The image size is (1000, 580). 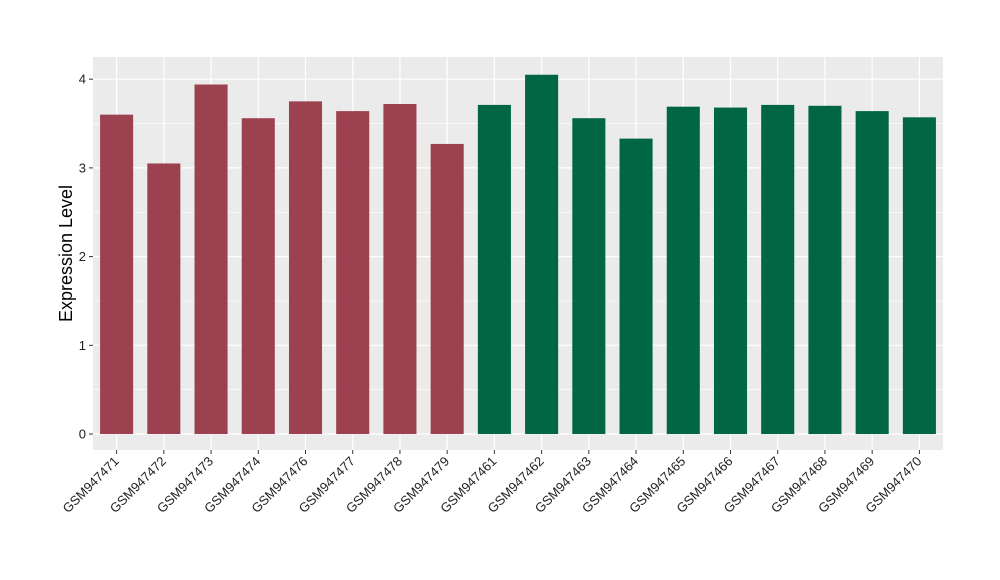 I want to click on y-tick-label: 3, so click(x=82, y=167).